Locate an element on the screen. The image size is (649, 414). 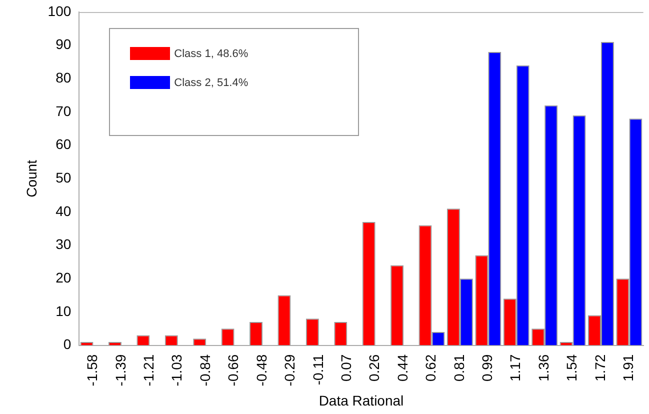
x-tick-label: -0.11 is located at coordinates (318, 370).